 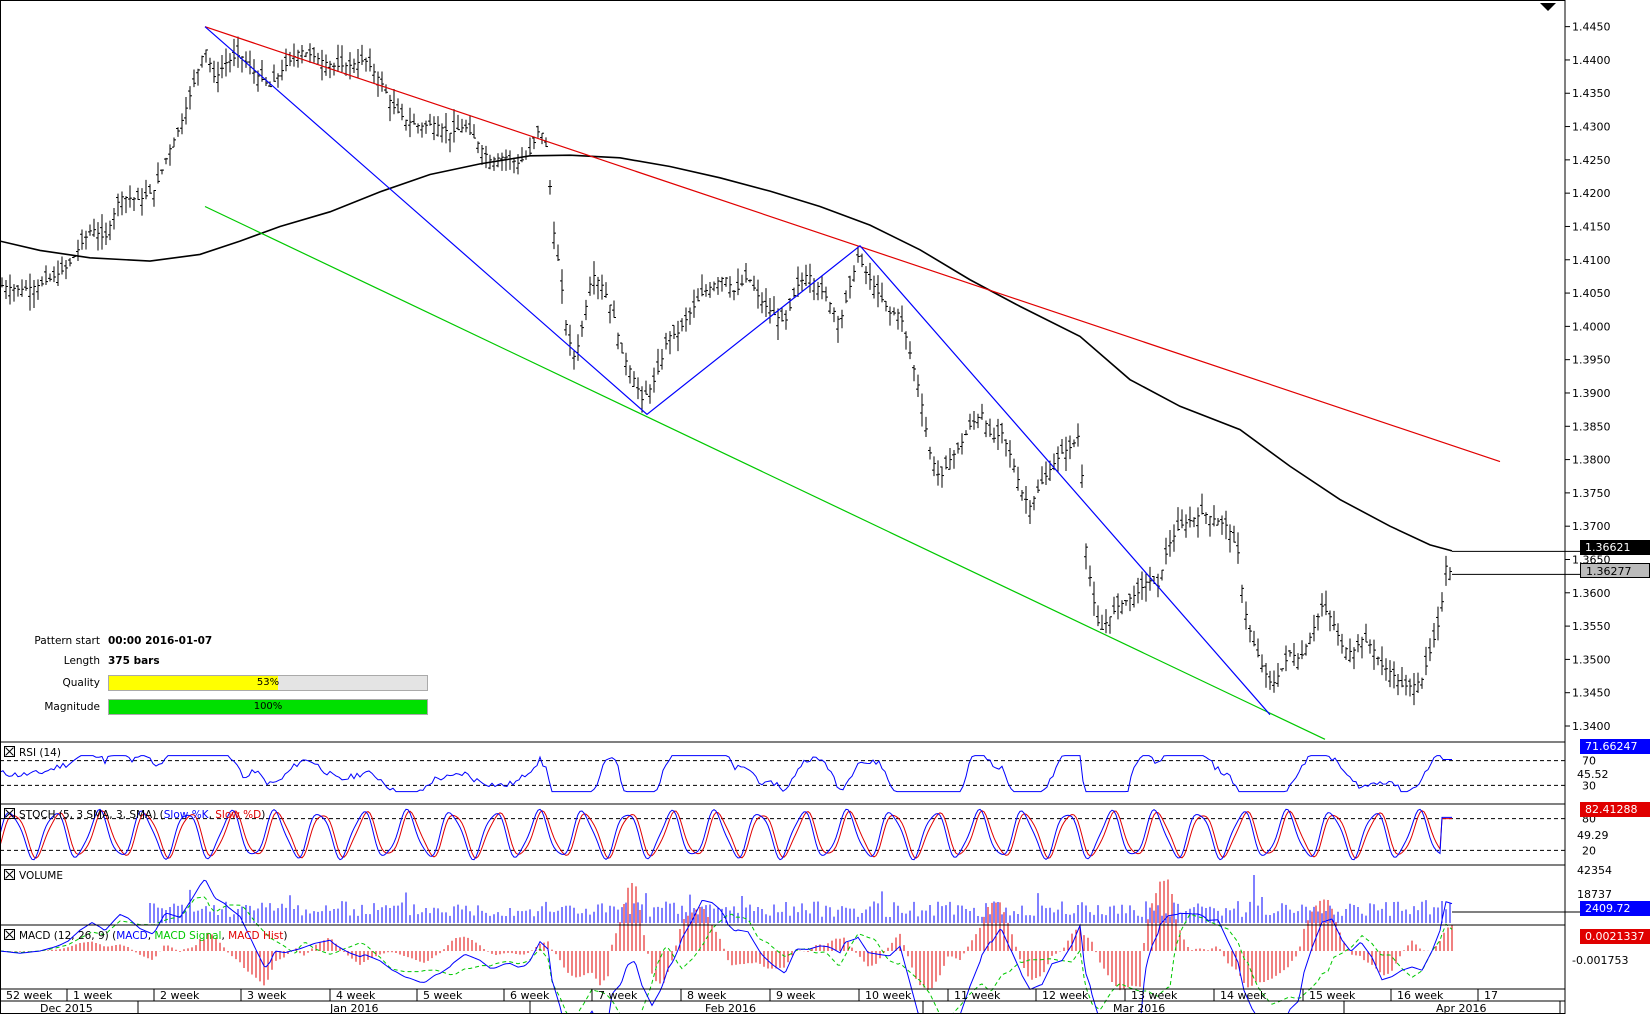 I want to click on macd-line, so click(x=726, y=946).